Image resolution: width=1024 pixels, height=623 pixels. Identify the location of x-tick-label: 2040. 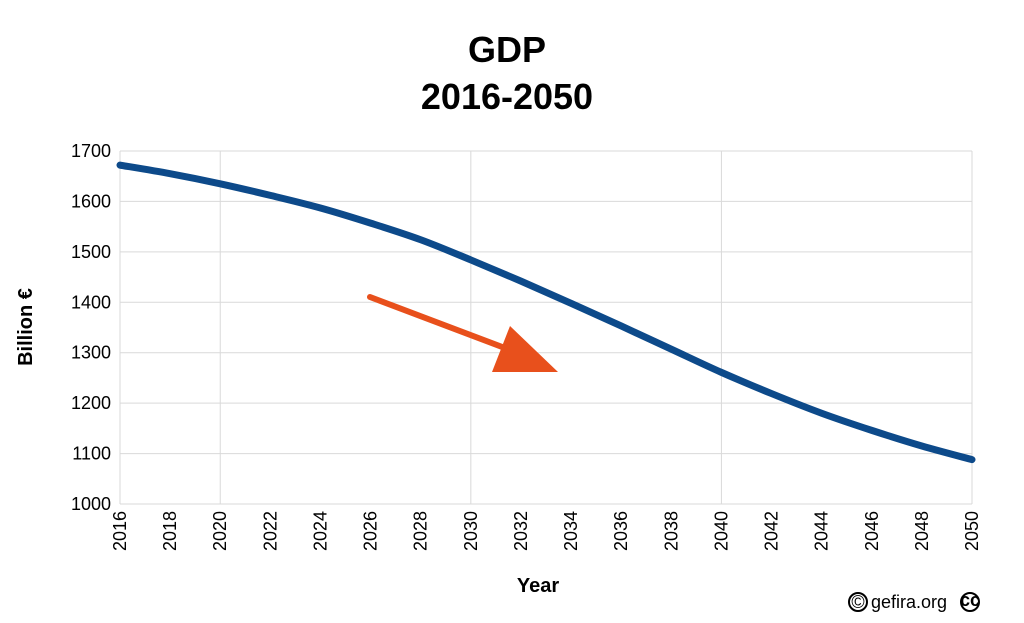
(721, 531).